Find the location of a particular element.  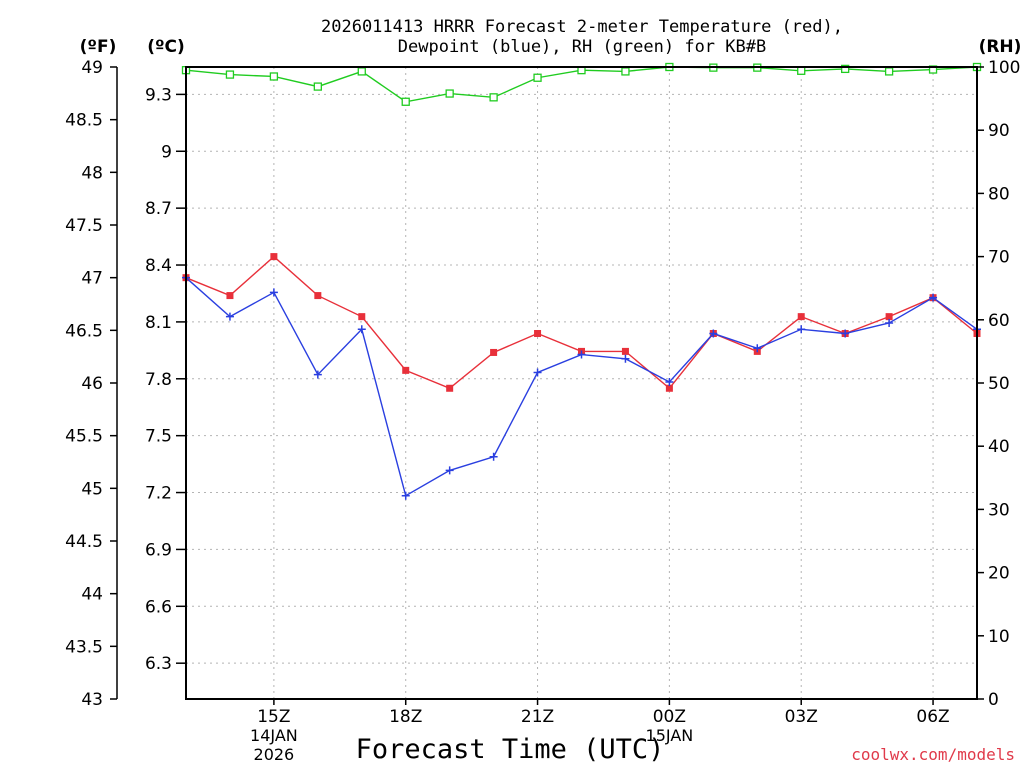

fahrenheit-tick-label: 49 is located at coordinates (92, 68).